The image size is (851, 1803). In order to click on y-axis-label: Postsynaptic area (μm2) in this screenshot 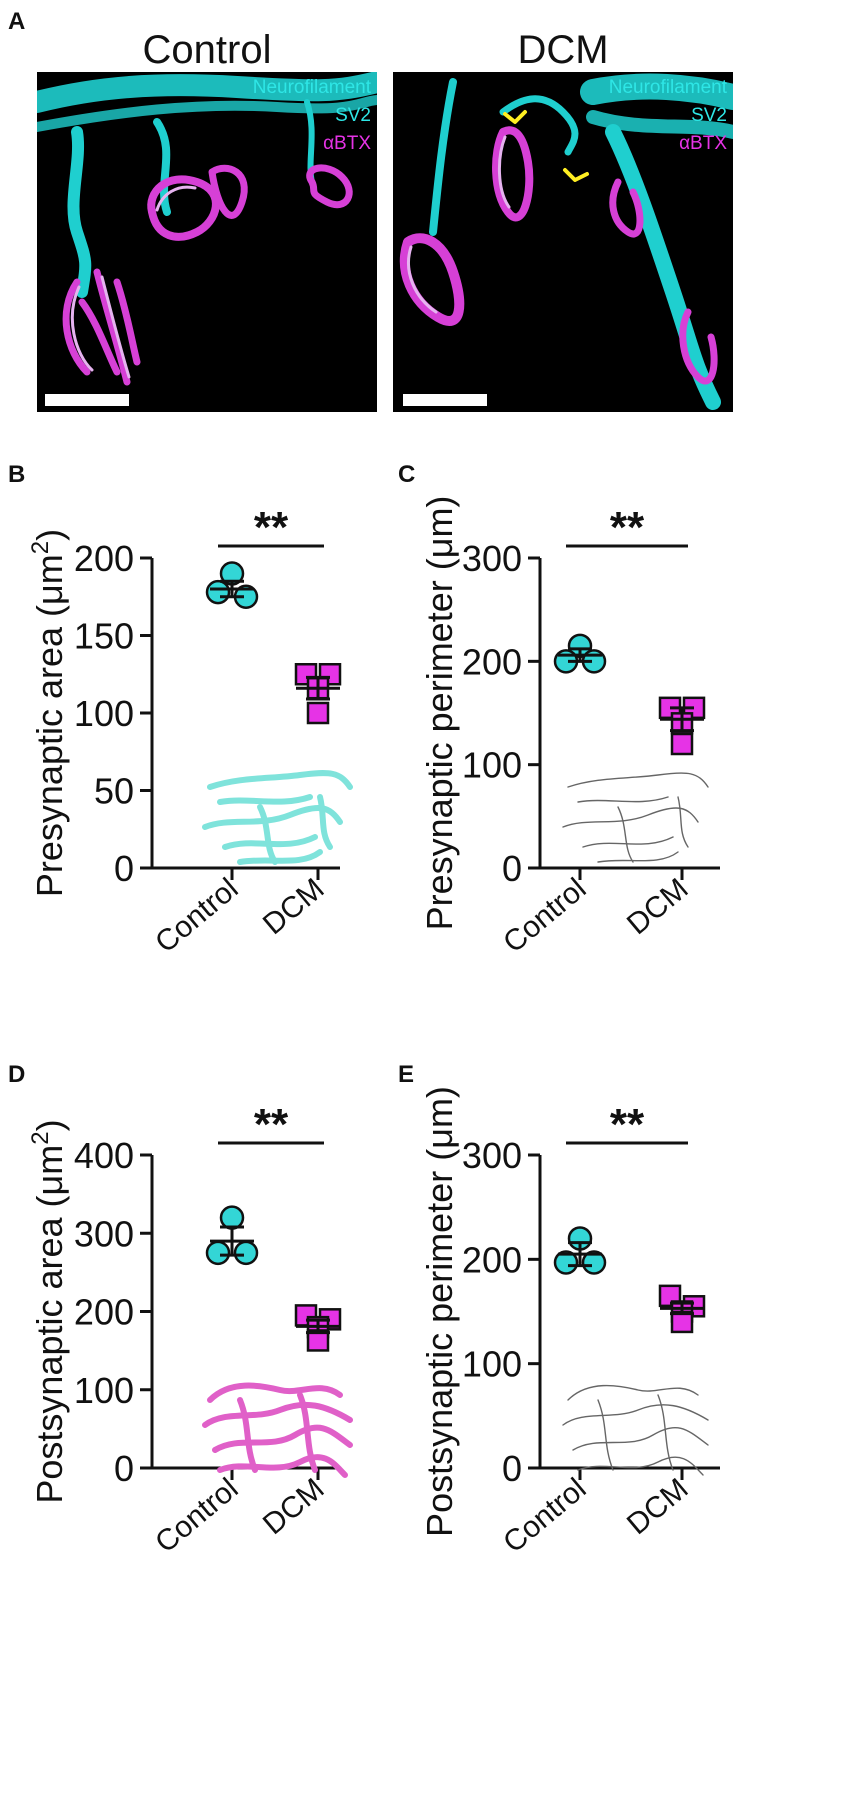, I will do `click(48, 1311)`.